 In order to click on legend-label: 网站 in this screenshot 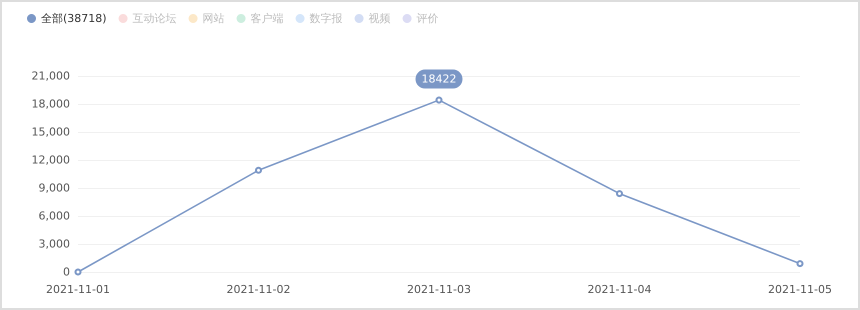, I will do `click(213, 18)`.